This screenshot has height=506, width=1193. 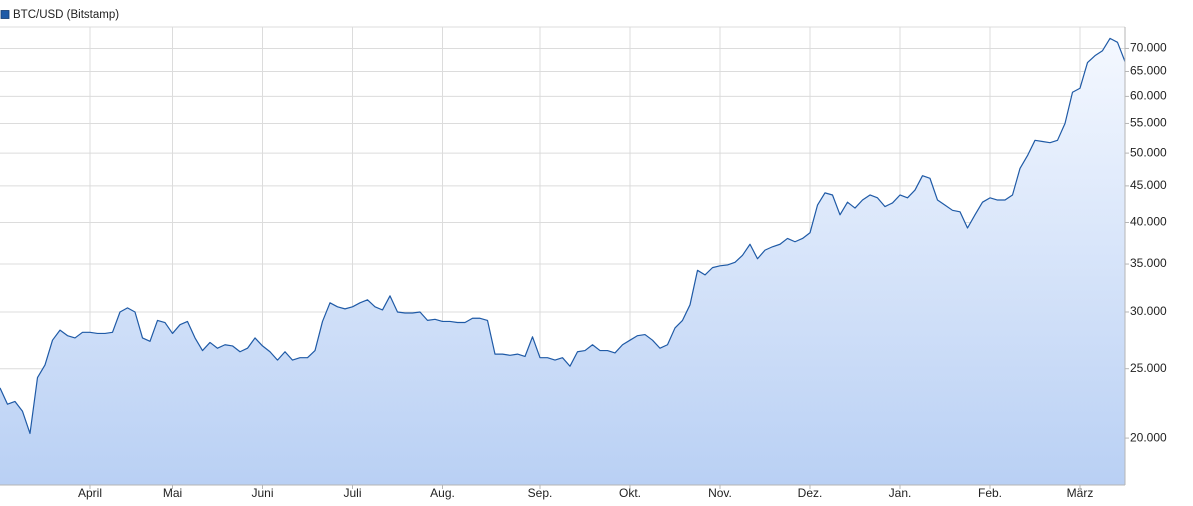 I want to click on y-tick-label: 25.000, so click(x=1148, y=368).